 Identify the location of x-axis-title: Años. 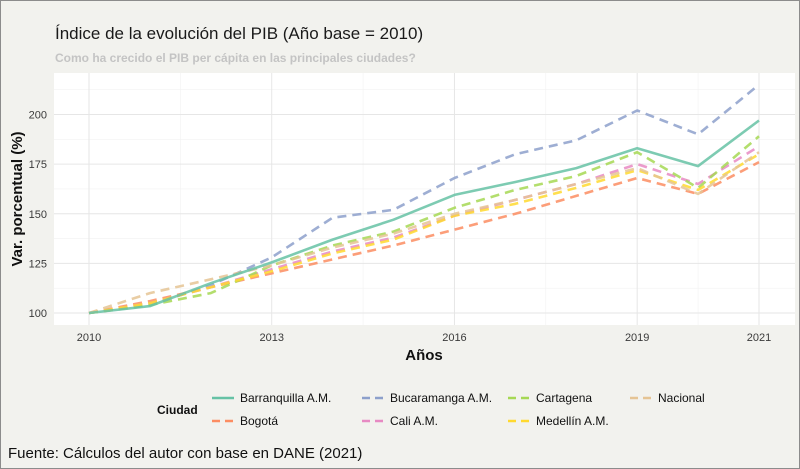
(424, 355).